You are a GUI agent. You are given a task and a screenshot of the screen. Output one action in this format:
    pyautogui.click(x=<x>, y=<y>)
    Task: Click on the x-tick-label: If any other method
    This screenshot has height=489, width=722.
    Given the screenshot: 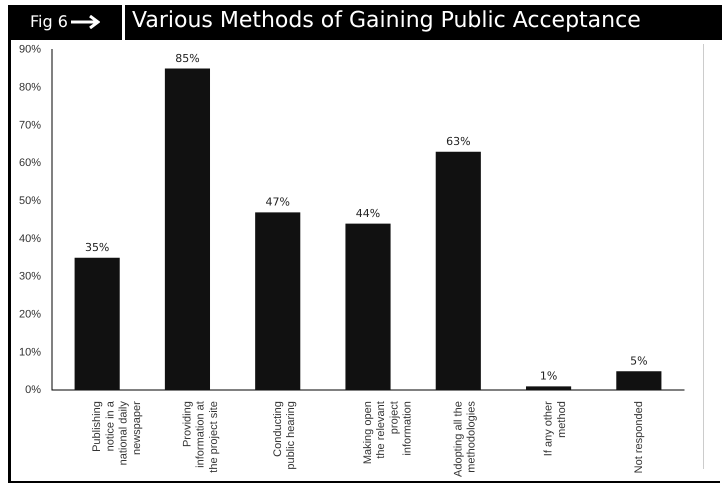 What is the action you would take?
    pyautogui.click(x=555, y=428)
    